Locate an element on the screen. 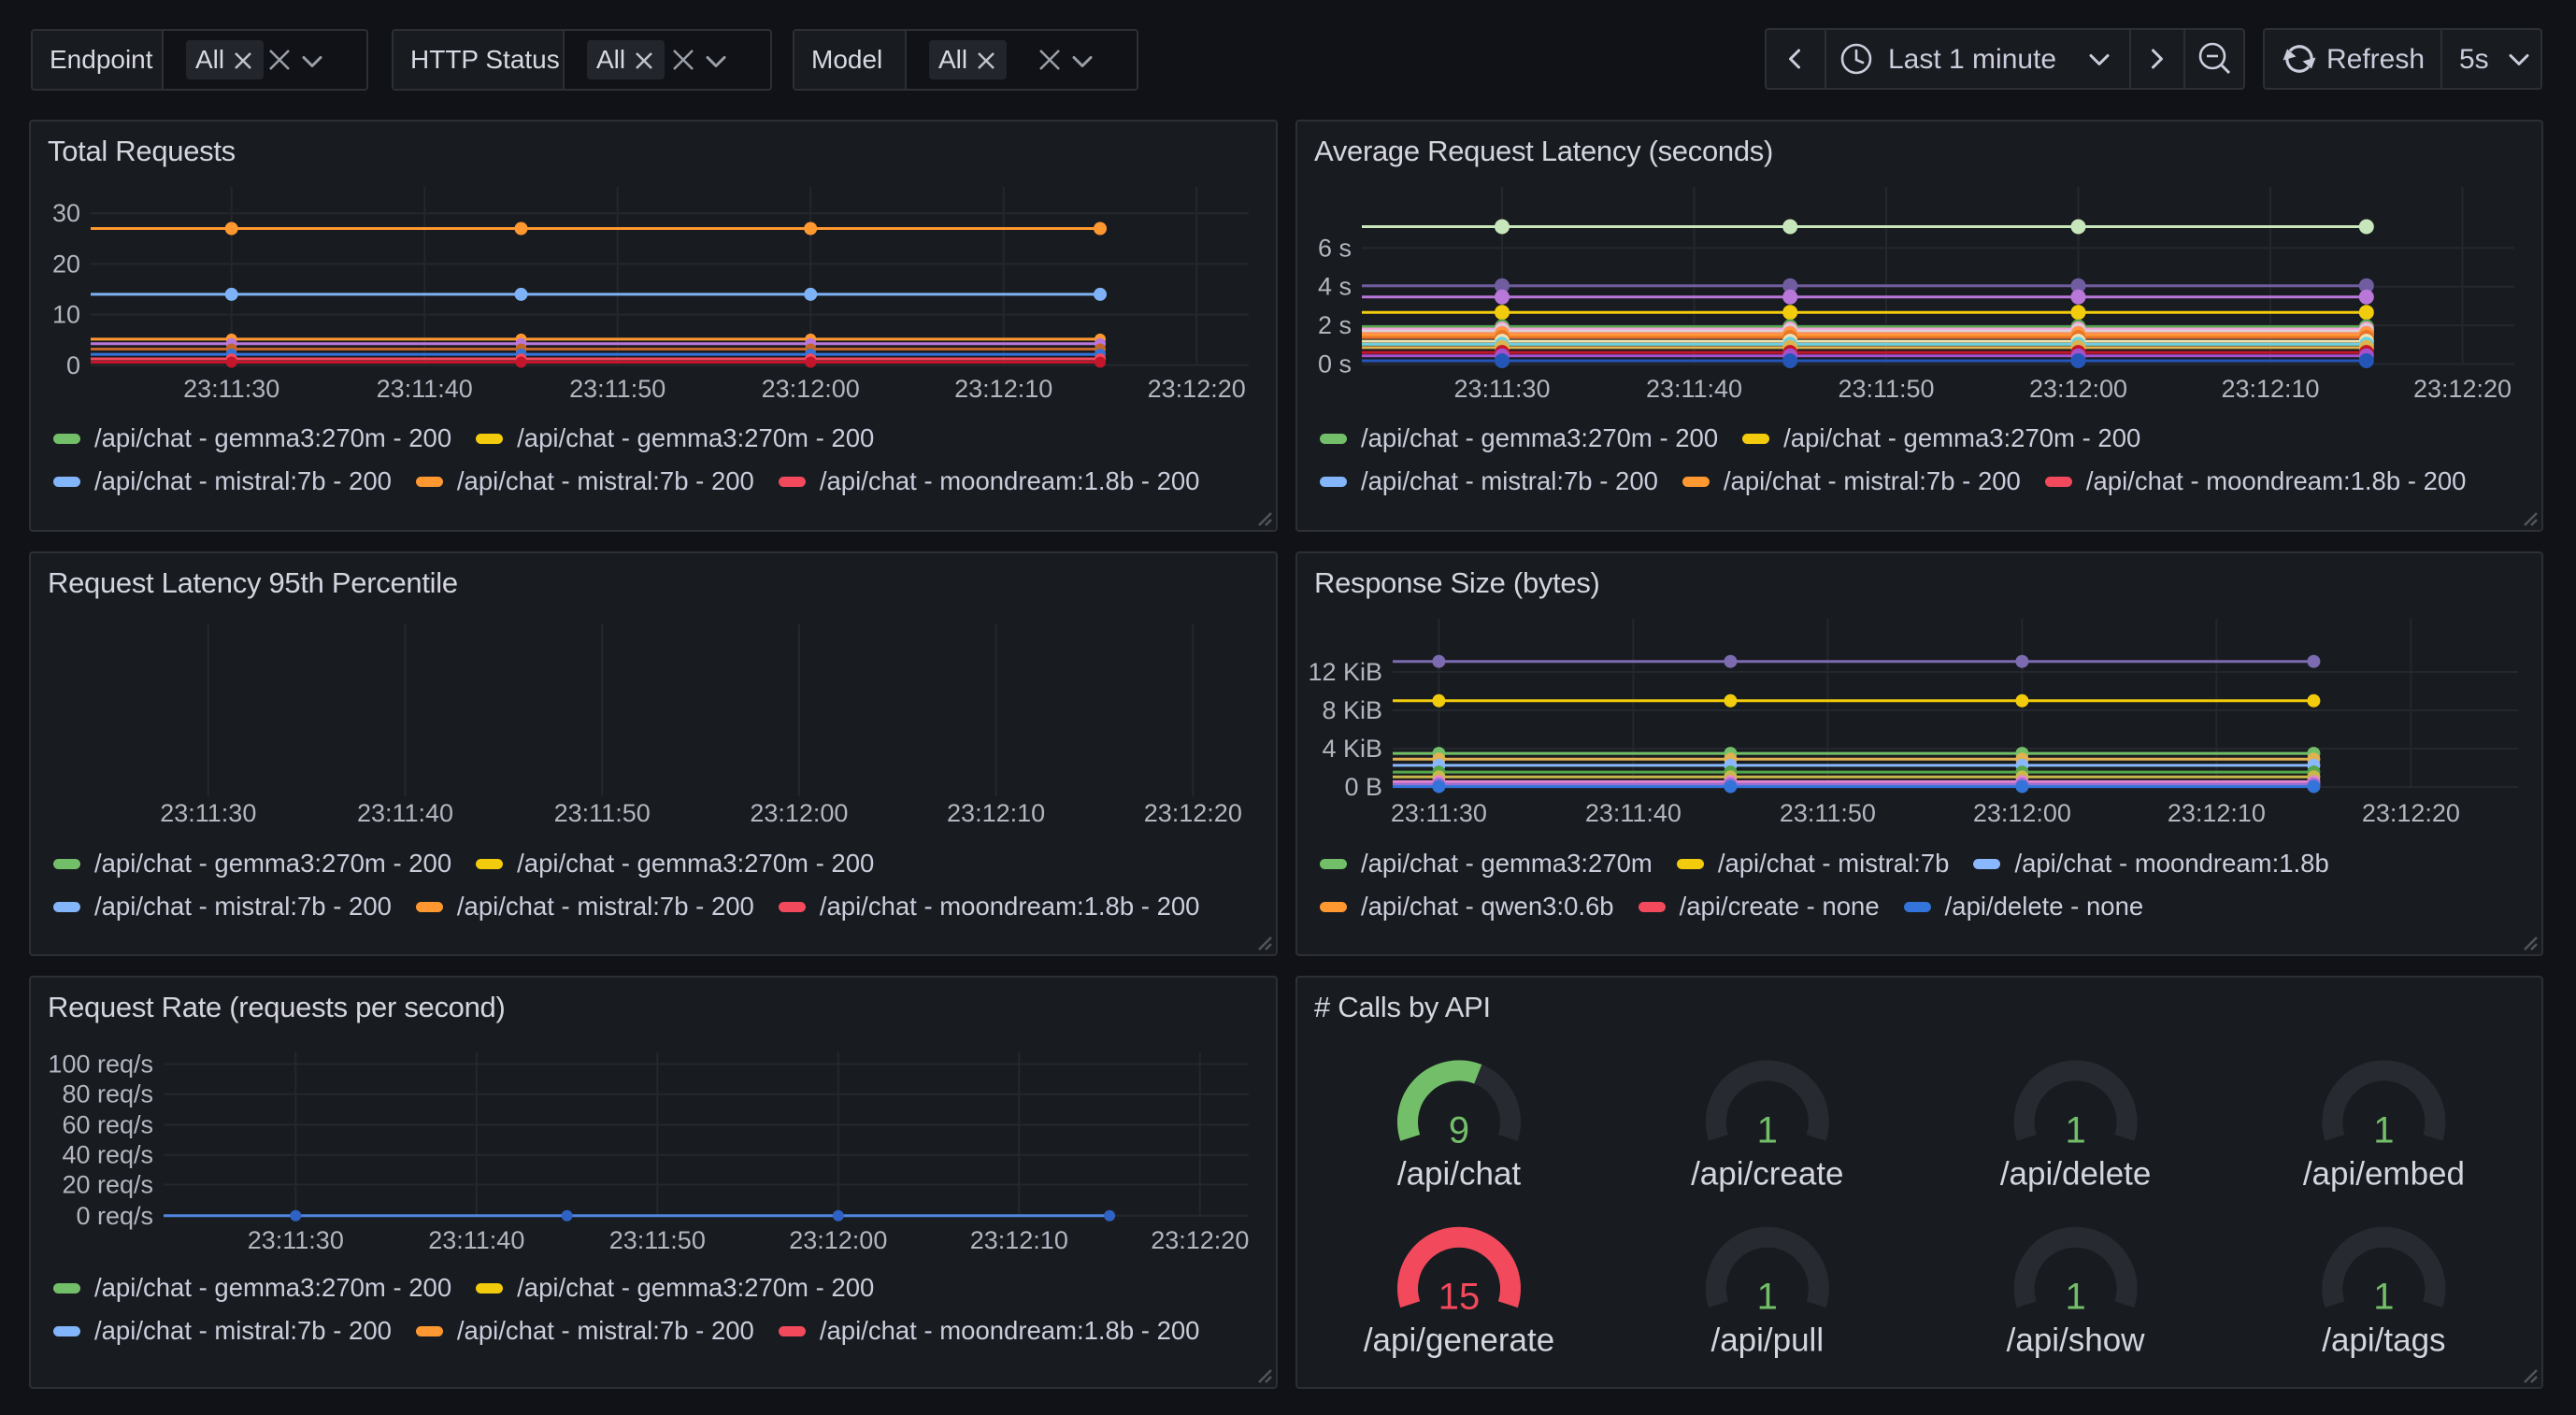  svg-text: 100 req/s is located at coordinates (100, 1065).